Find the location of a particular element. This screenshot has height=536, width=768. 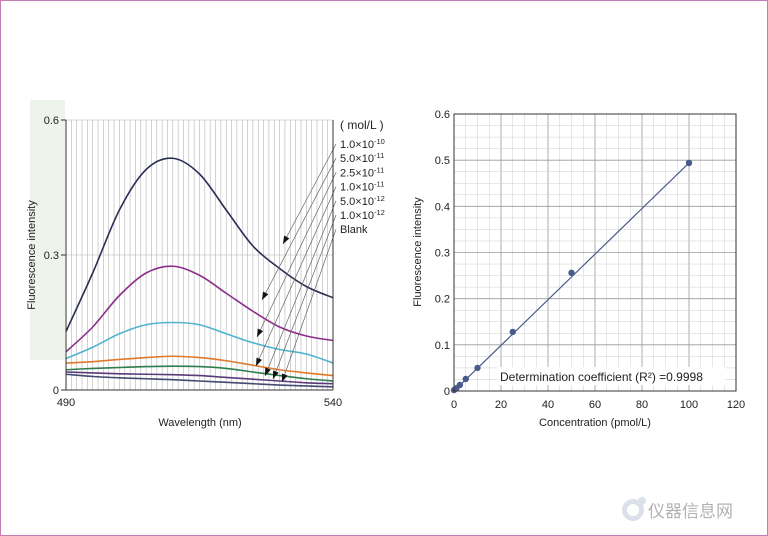

spectrum-legend-item: 1.0×10⁻¹² is located at coordinates (362, 215).